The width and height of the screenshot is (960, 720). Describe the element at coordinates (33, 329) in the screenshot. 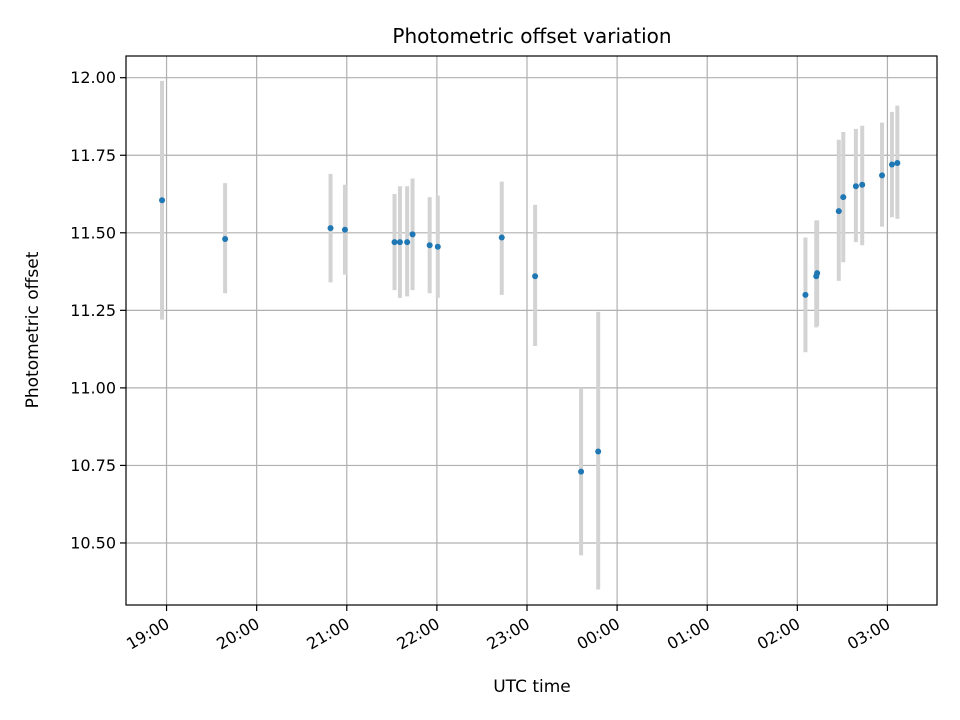

I see `y-axis-title: Photometric offset` at that location.